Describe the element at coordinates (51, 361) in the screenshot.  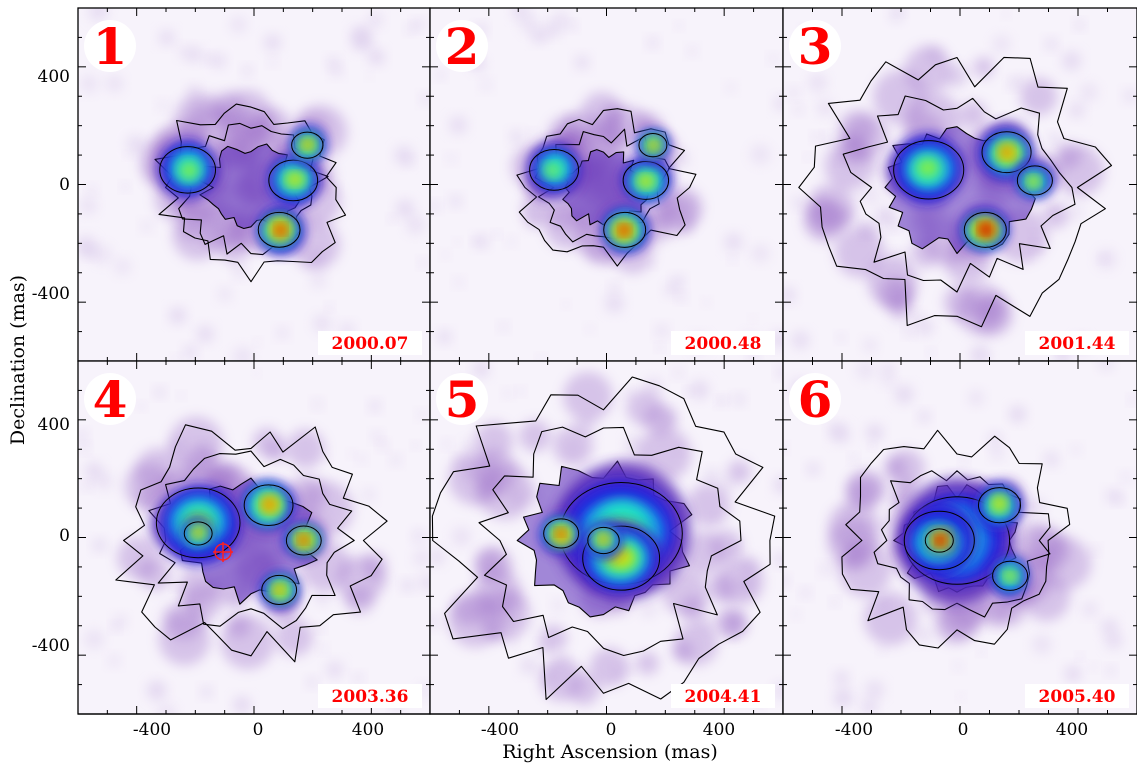
I see `y-axis-ticks: 400 0 -400 400 0 -400` at that location.